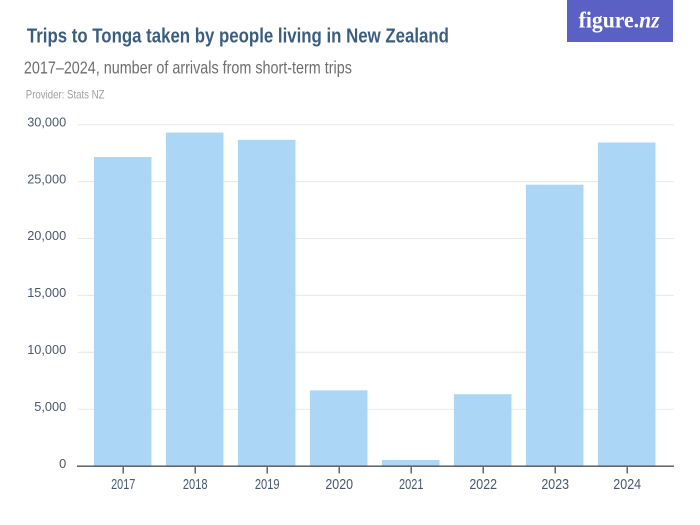  What do you see at coordinates (555, 484) in the screenshot?
I see `svg-text: 2023` at bounding box center [555, 484].